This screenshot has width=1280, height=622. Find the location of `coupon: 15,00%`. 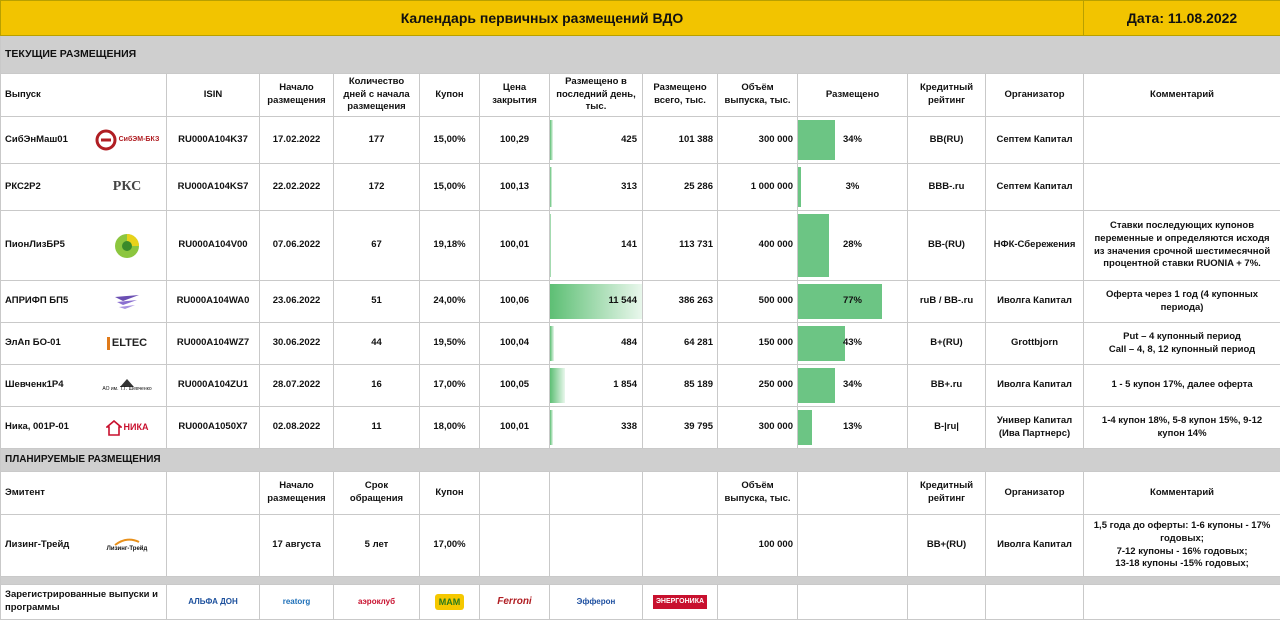

coupon: 15,00% is located at coordinates (449, 187).